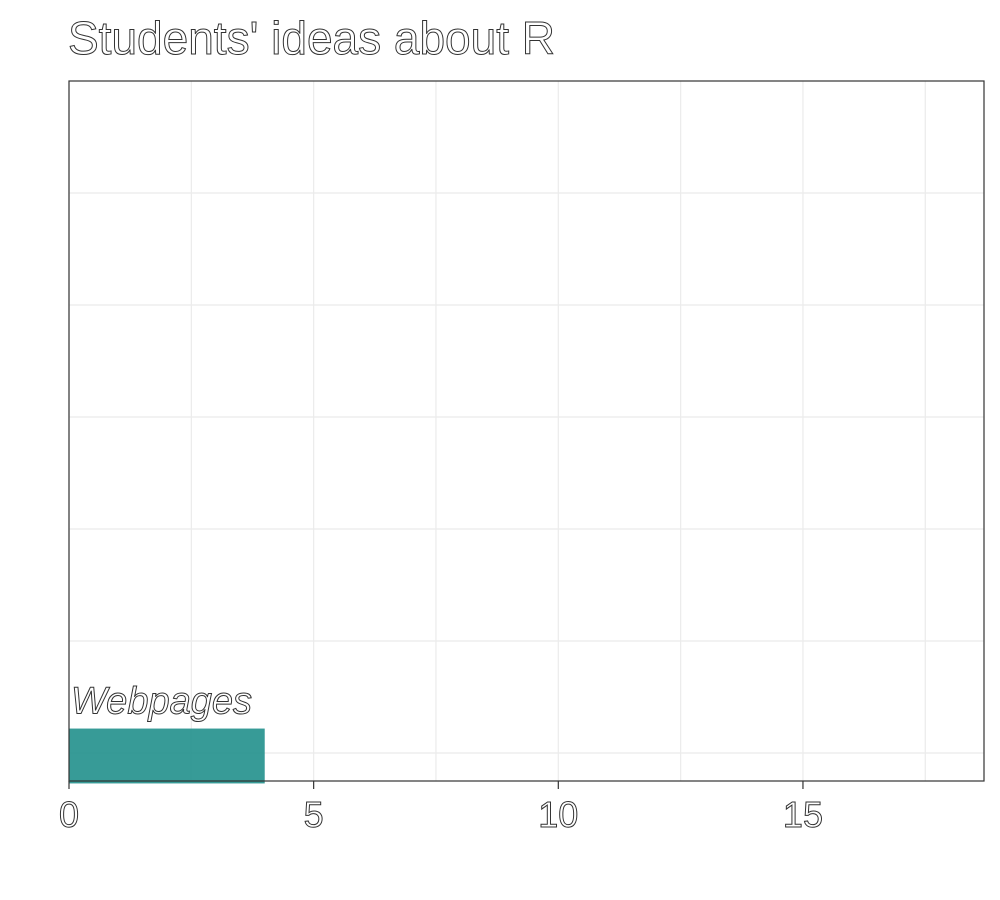 This screenshot has height=900, width=1000. I want to click on x-tick-label: 5, so click(314, 814).